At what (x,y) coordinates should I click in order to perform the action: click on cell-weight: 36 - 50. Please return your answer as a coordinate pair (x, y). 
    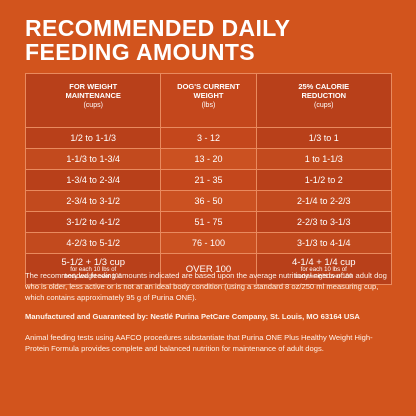
    Looking at the image, I should click on (208, 201).